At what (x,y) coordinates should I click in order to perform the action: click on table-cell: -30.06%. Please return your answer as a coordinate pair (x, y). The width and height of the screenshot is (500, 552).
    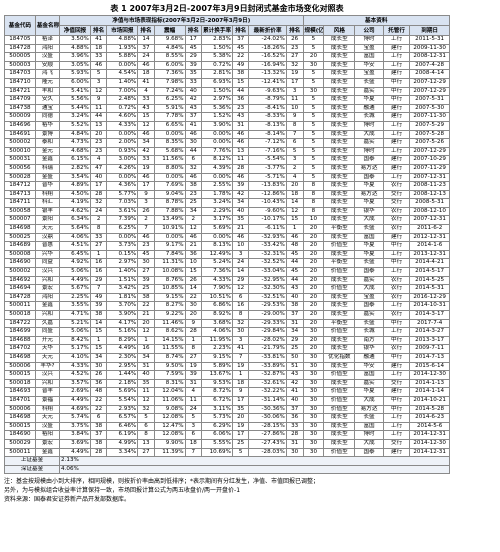
    Looking at the image, I should click on (267, 418).